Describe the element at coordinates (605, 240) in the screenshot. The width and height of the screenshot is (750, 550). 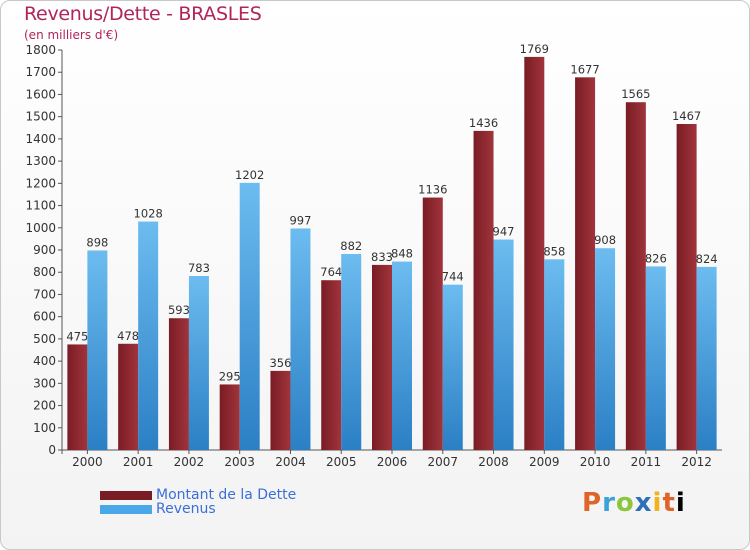
I see `data-label-revenus: 908` at that location.